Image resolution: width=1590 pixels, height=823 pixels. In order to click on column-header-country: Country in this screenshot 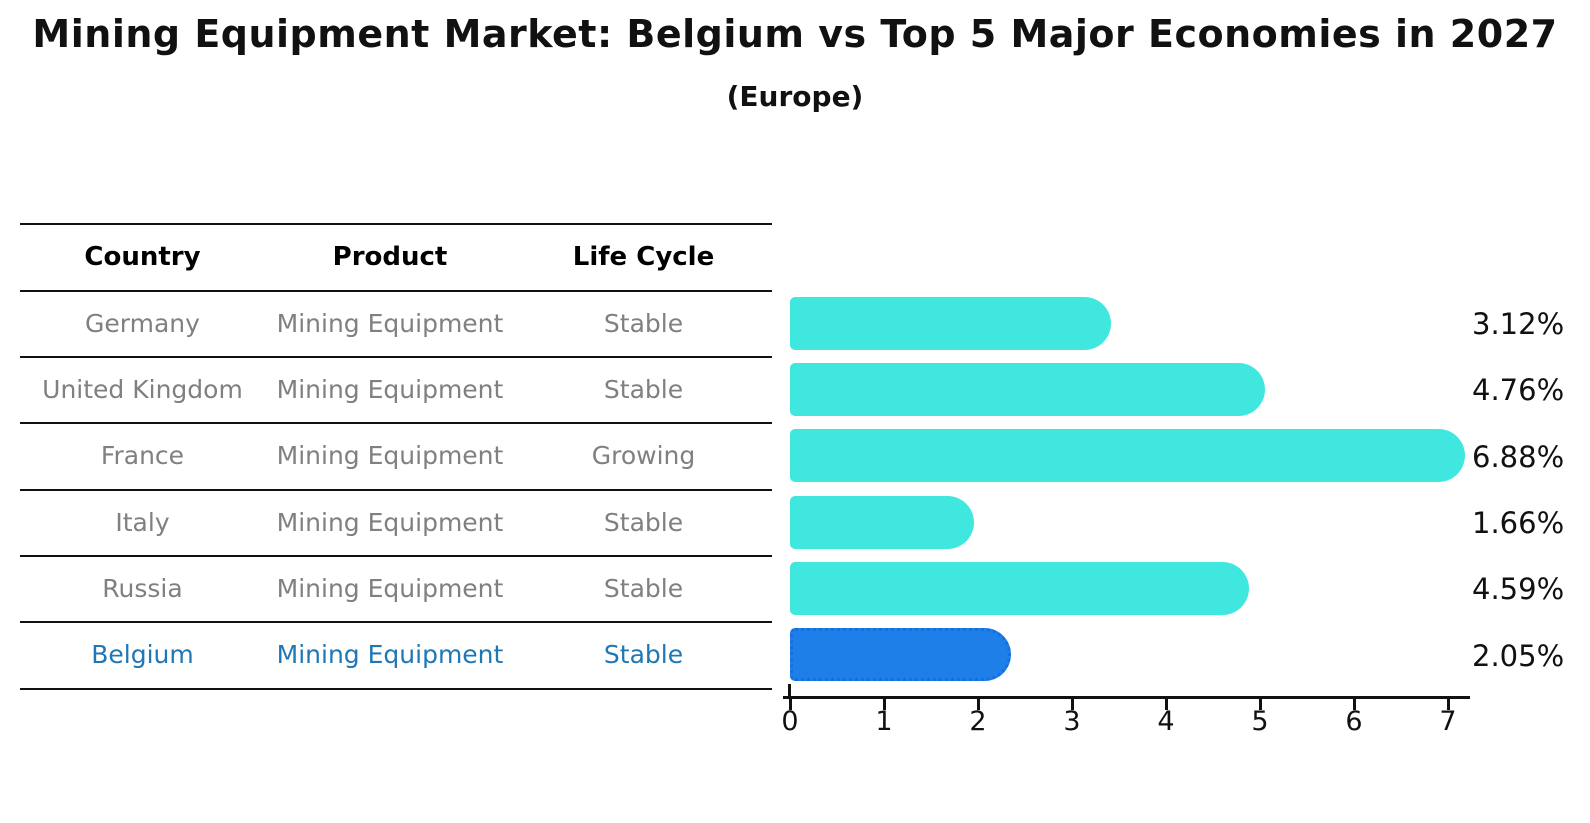, I will do `click(142, 256)`.